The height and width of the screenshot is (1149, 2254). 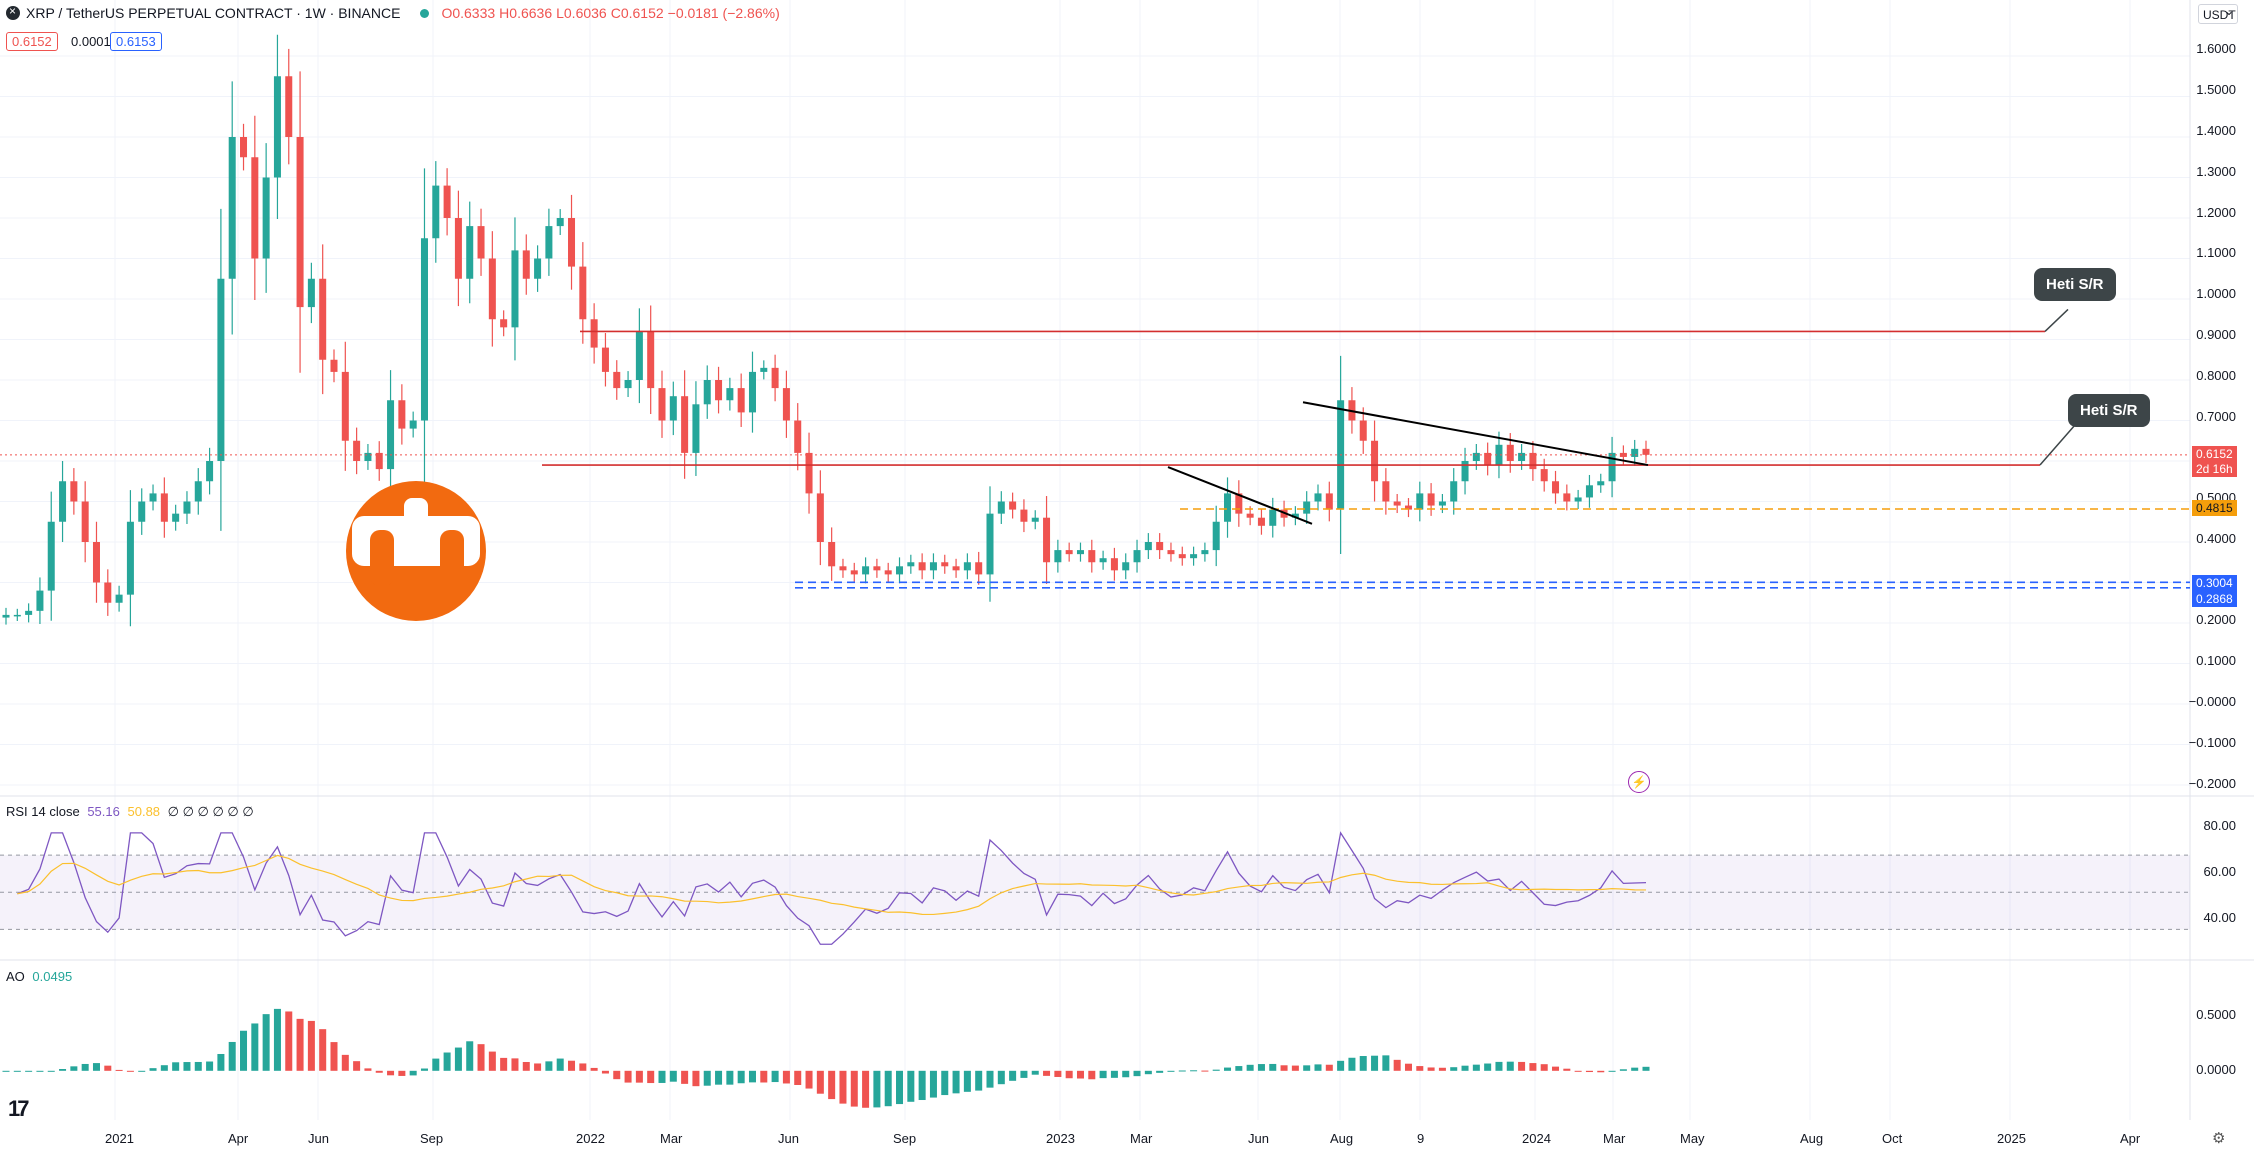 I want to click on buy-price-box: 0.6153, so click(x=136, y=41).